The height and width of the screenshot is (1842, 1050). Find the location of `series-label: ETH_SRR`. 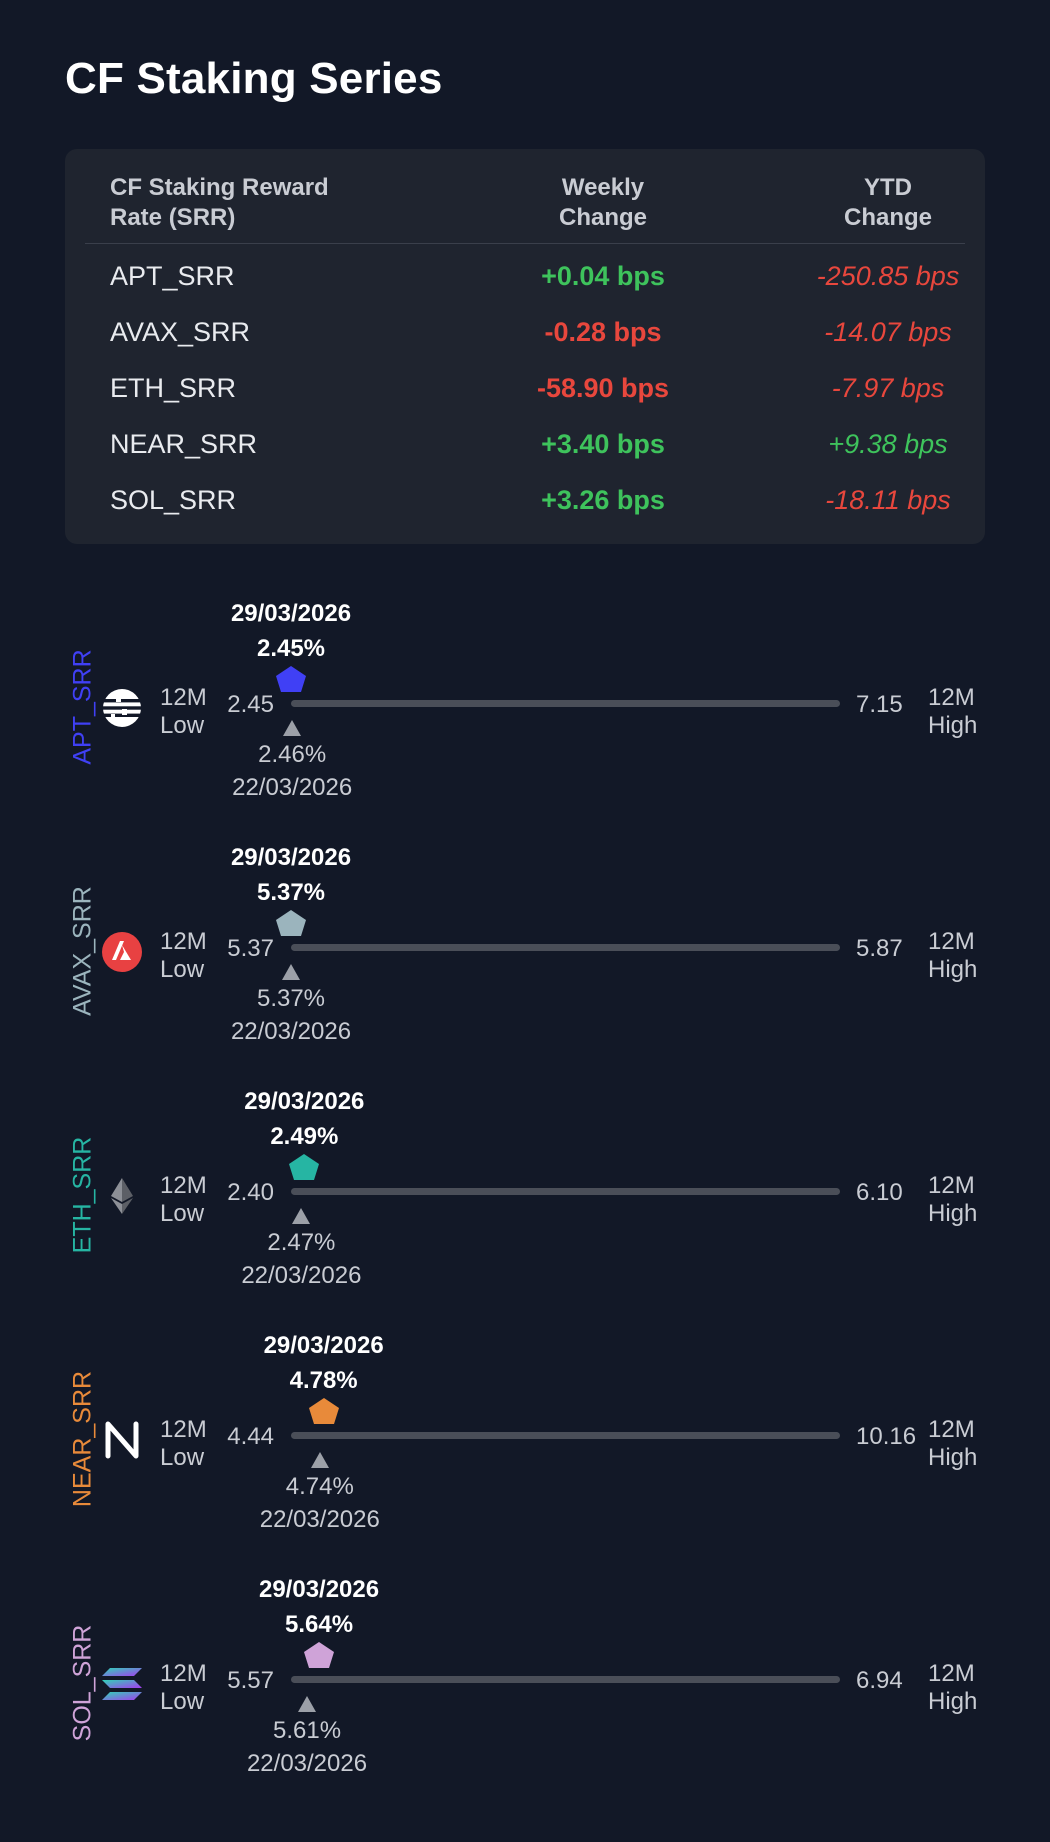

series-label: ETH_SRR is located at coordinates (82, 1195).